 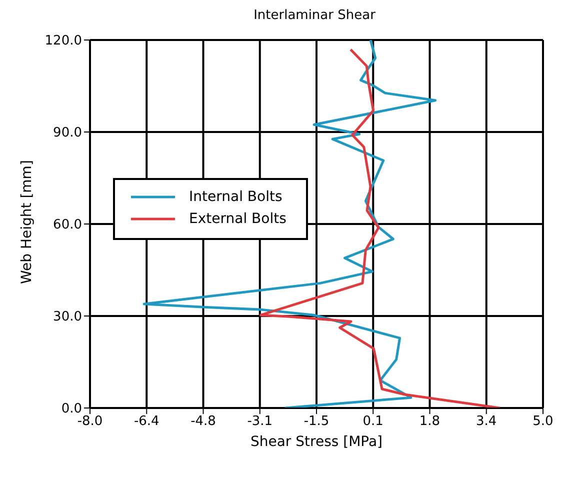 I want to click on y-tick-label: 60.0, so click(x=67, y=225).